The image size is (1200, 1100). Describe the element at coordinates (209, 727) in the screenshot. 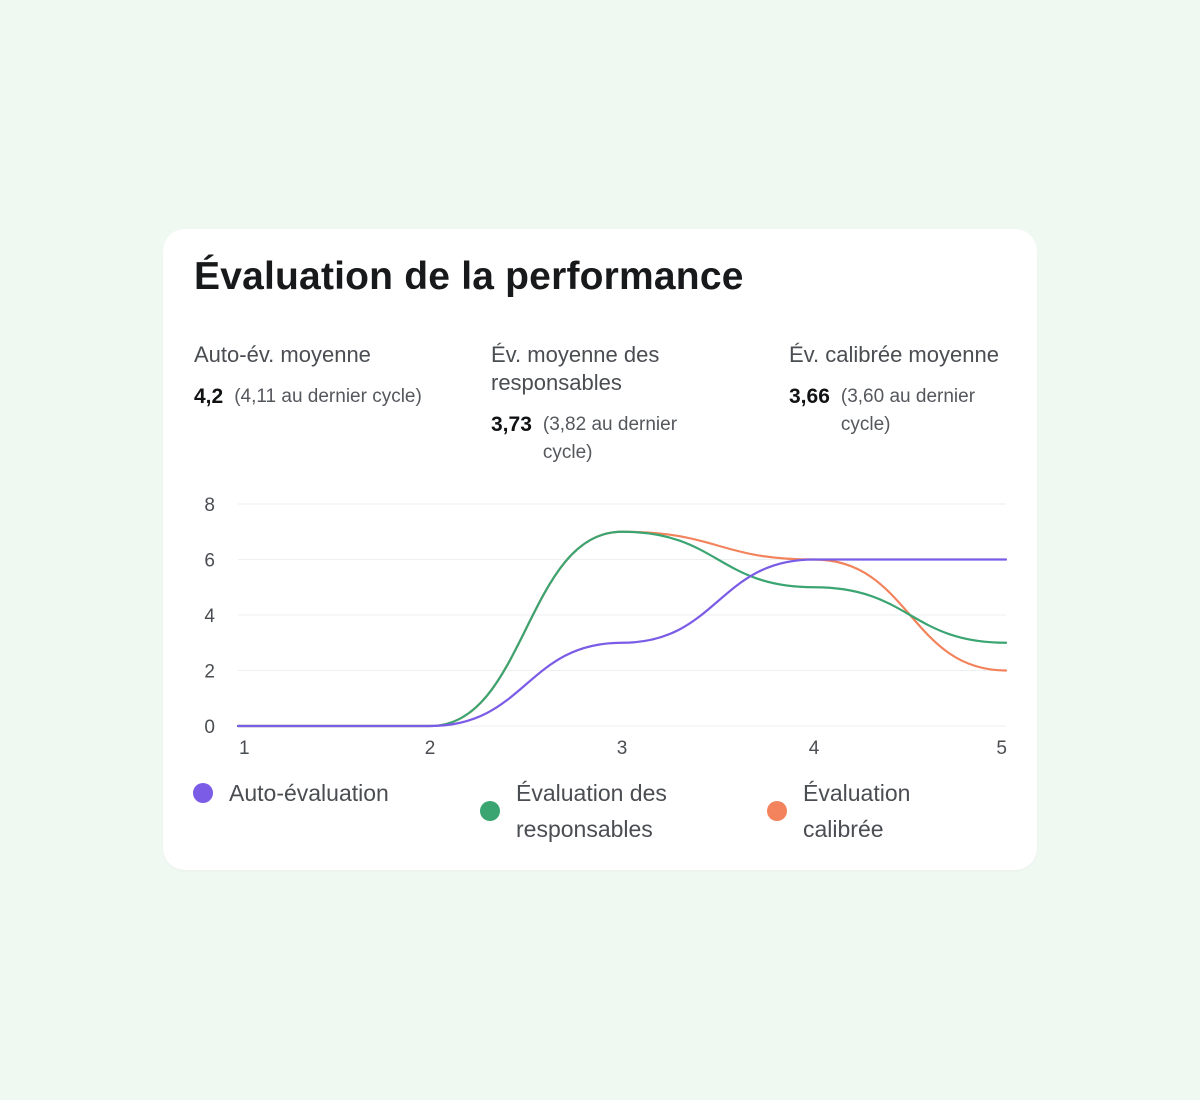

I see `y-tick-label: 0` at that location.